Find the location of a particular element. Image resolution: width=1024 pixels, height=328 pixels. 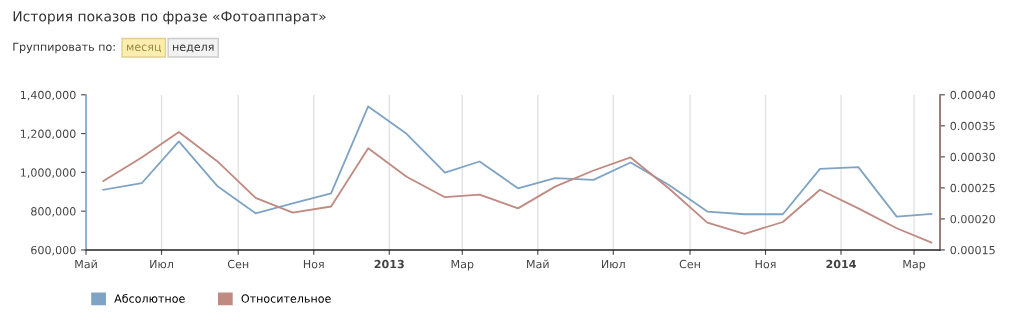

y-tick-label: 600,000 is located at coordinates (53, 250).